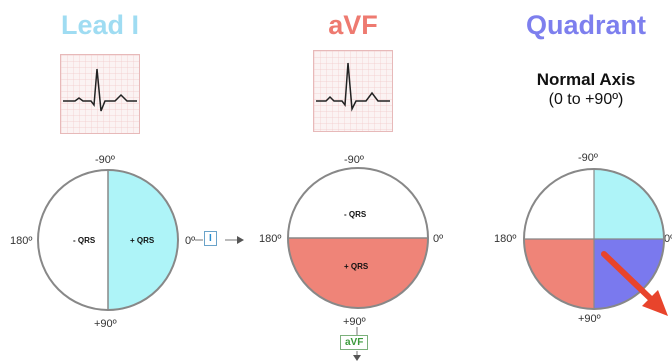  What do you see at coordinates (142, 240) in the screenshot?
I see `lead-i-pos-qrs: + QRS` at bounding box center [142, 240].